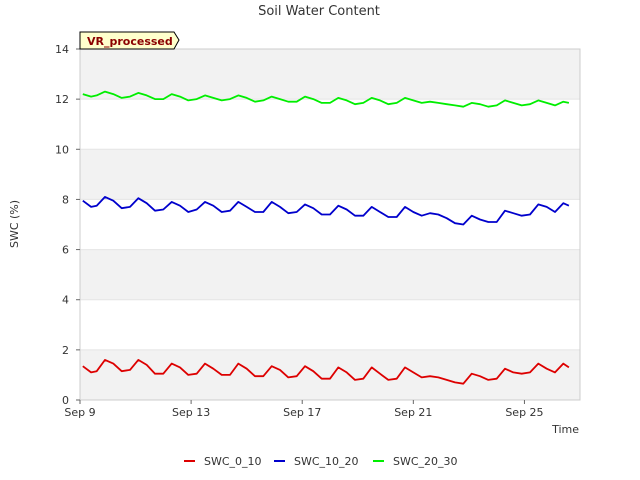 Image resolution: width=640 pixels, height=480 pixels. What do you see at coordinates (191, 412) in the screenshot?
I see `x-tick-label: Sep 13` at bounding box center [191, 412].